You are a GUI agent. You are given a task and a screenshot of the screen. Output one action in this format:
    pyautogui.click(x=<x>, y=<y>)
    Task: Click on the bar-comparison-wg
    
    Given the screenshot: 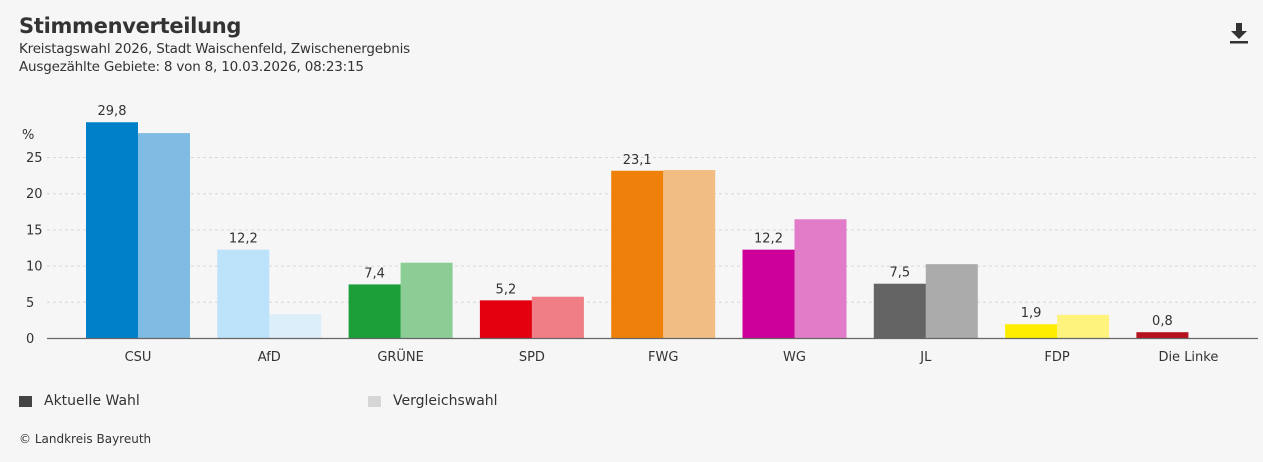 What is the action you would take?
    pyautogui.click(x=820, y=278)
    